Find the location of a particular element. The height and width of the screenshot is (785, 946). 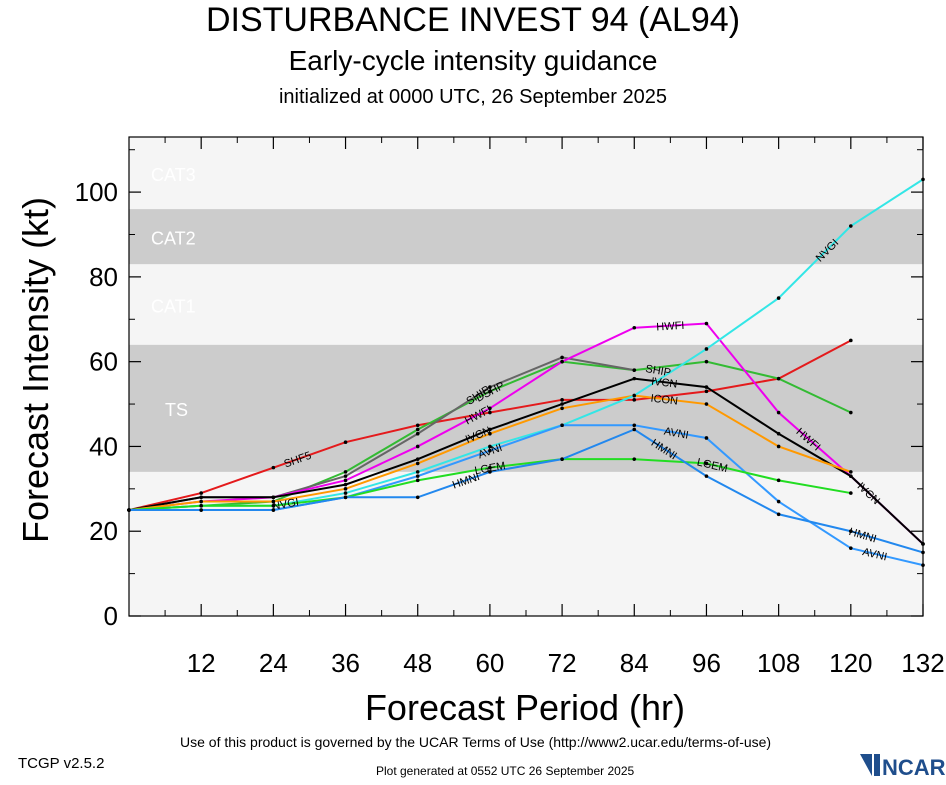

series-label-avni: AVNI is located at coordinates (874, 554).